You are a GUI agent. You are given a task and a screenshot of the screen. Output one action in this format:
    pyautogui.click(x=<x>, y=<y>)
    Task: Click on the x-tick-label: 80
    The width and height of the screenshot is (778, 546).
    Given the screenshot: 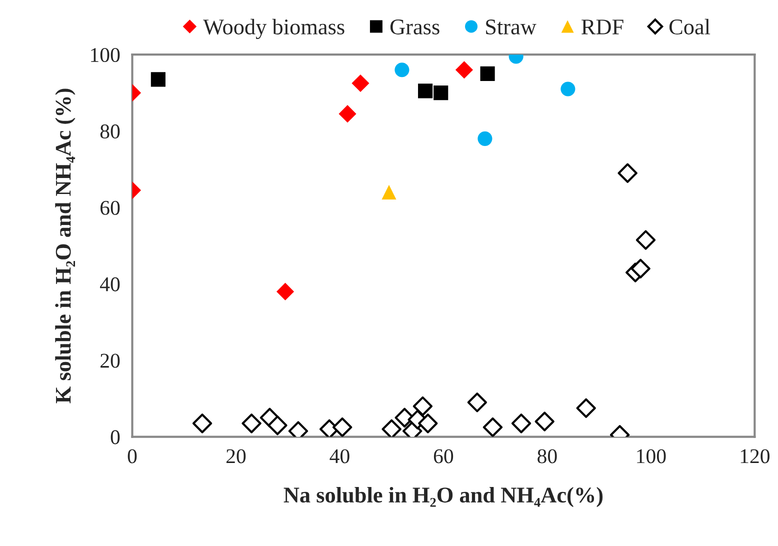 What is the action you would take?
    pyautogui.click(x=547, y=456)
    